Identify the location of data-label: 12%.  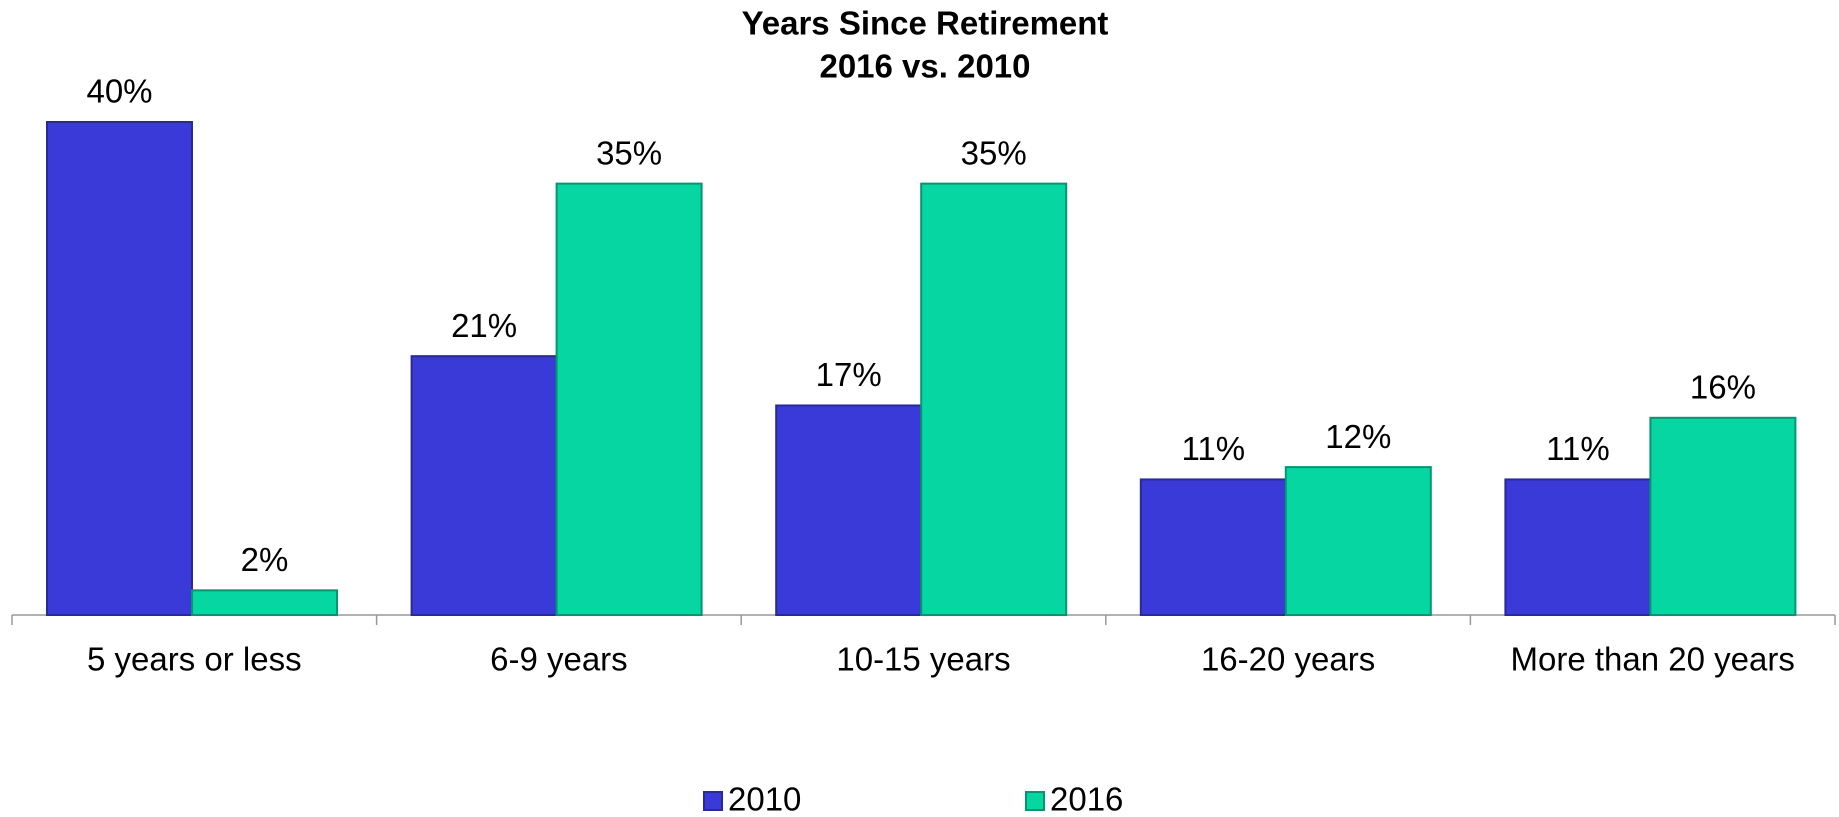
(1358, 436).